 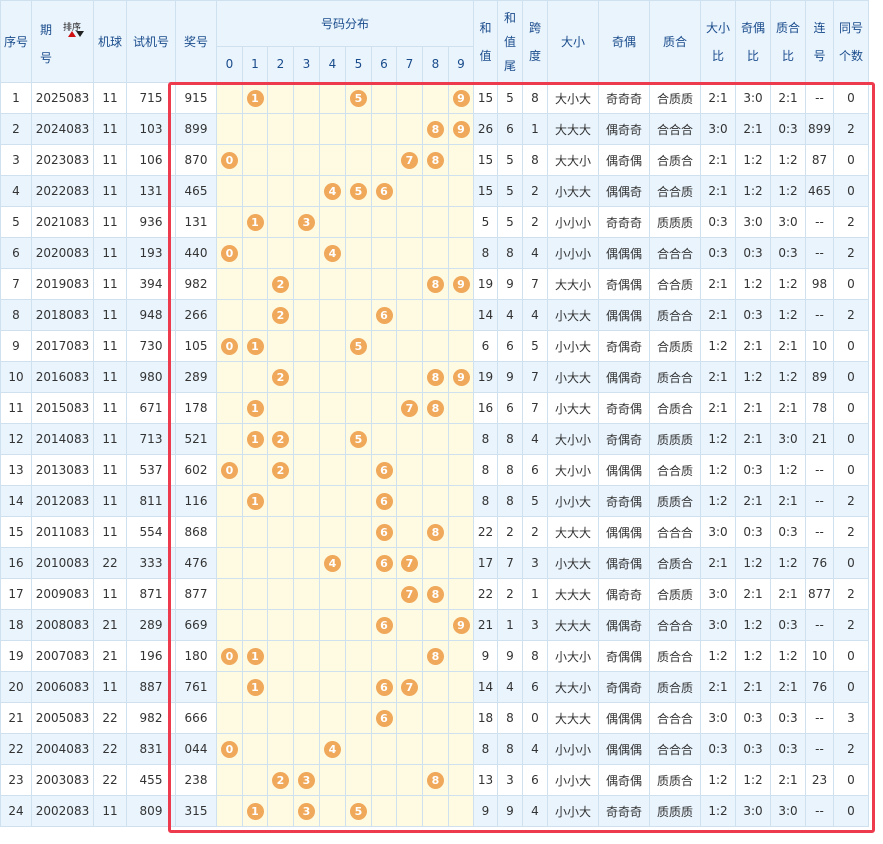 What do you see at coordinates (624, 470) in the screenshot?
I see `cell-parity: 偶偶偶` at bounding box center [624, 470].